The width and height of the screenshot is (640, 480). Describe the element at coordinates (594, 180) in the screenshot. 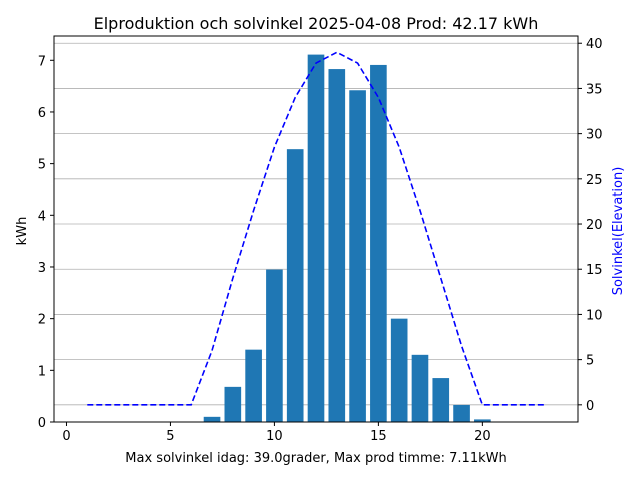

I see `y2-tick-label: 25` at that location.